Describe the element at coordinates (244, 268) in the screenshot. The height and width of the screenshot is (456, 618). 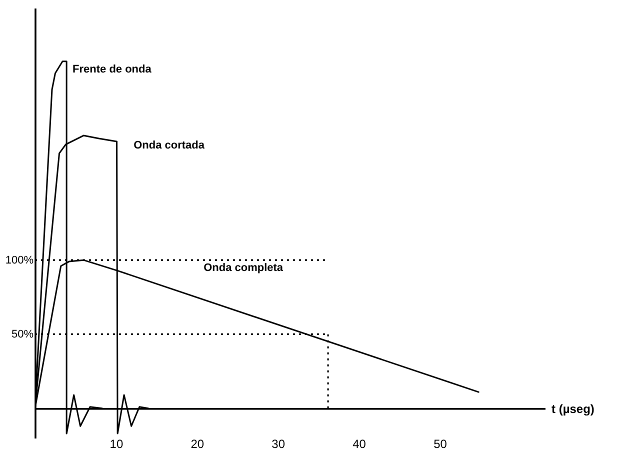
I see `text: Onda completa` at that location.